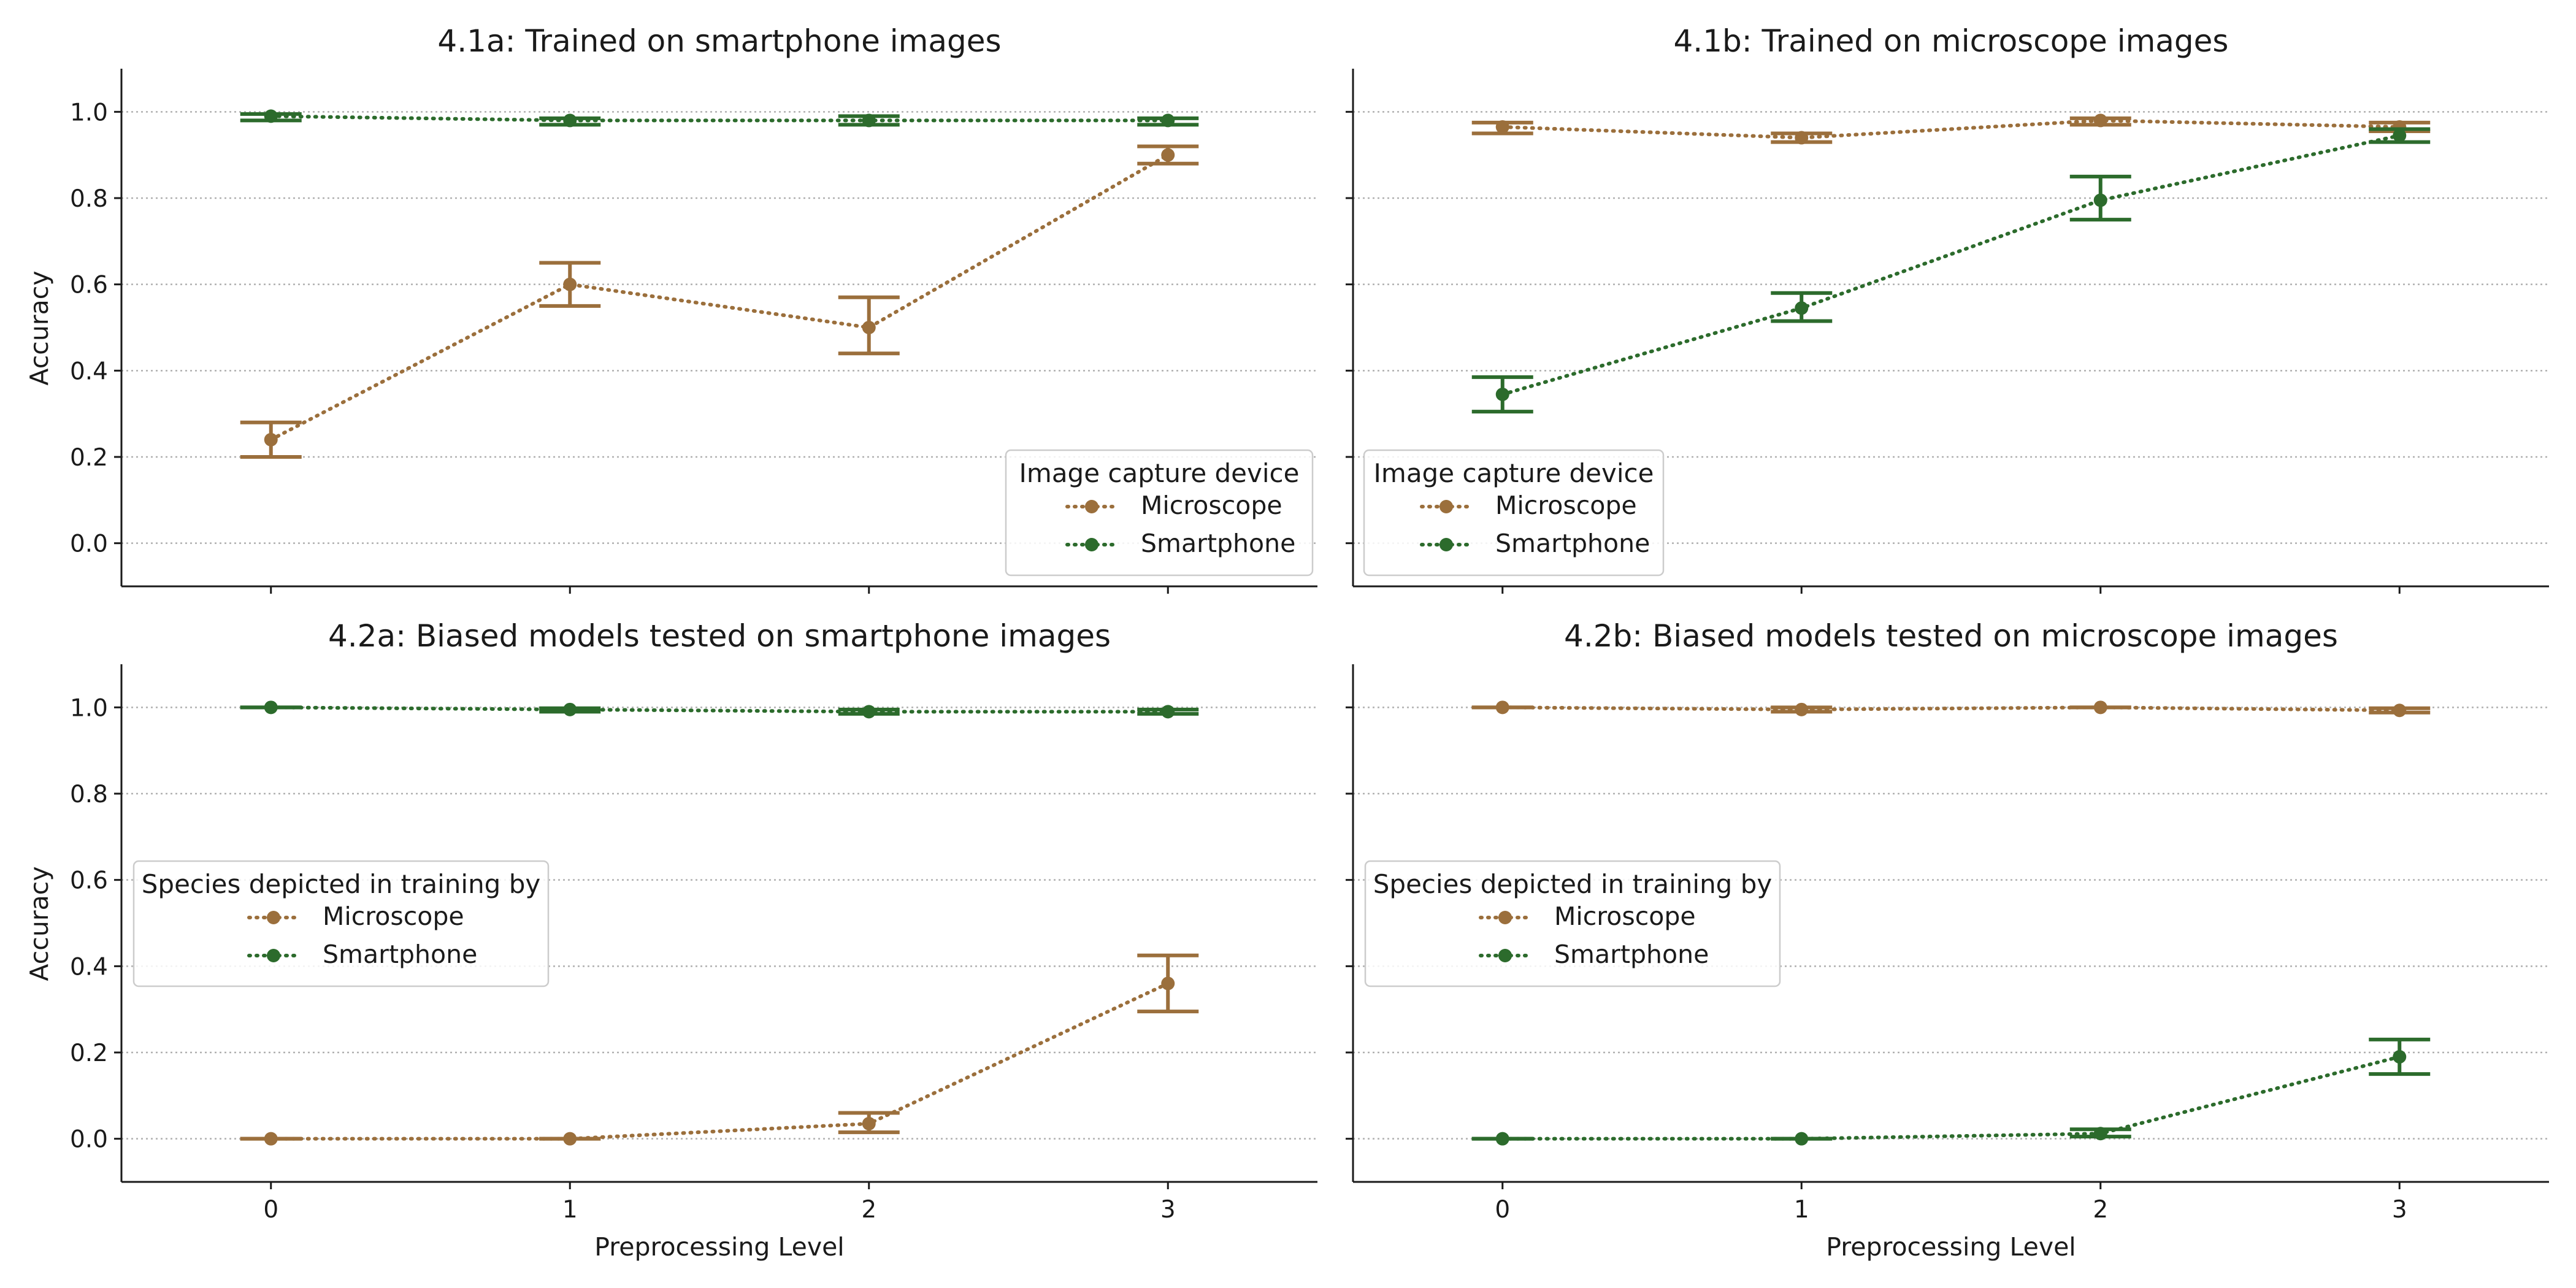 This screenshot has width=2576, height=1288. What do you see at coordinates (1951, 41) in the screenshot?
I see `panel-title: 4.1b: Trained on microscope images` at bounding box center [1951, 41].